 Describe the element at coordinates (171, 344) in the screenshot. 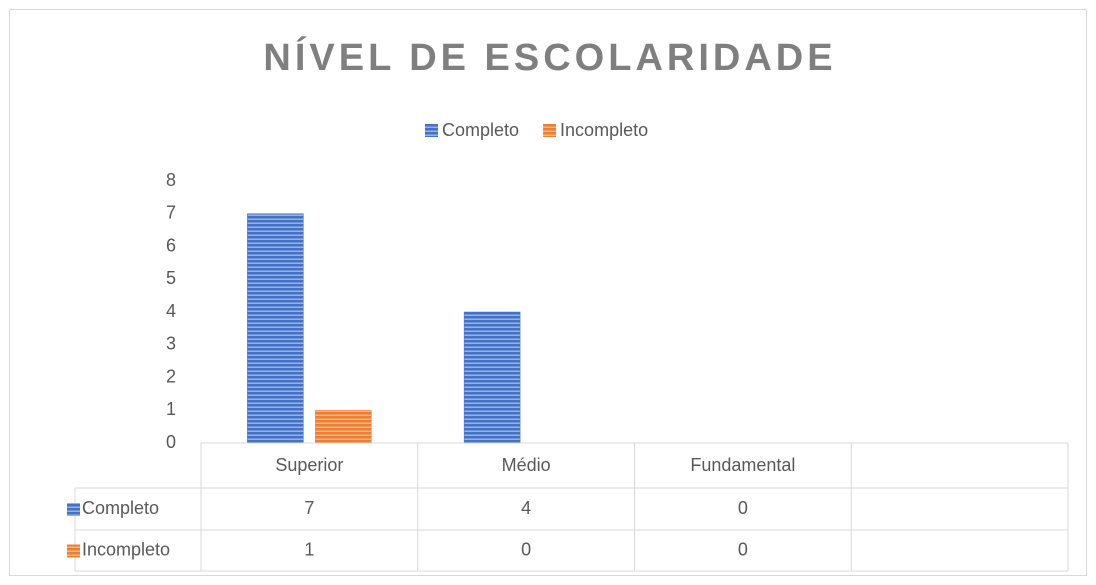

I see `y-tick-label: 3` at that location.